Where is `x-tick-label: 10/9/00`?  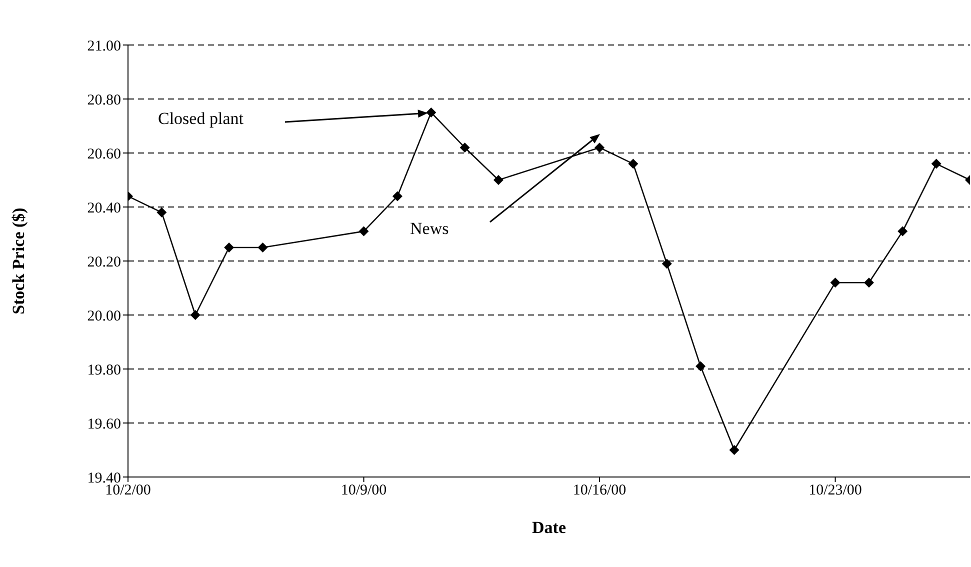
x-tick-label: 10/9/00 is located at coordinates (363, 490).